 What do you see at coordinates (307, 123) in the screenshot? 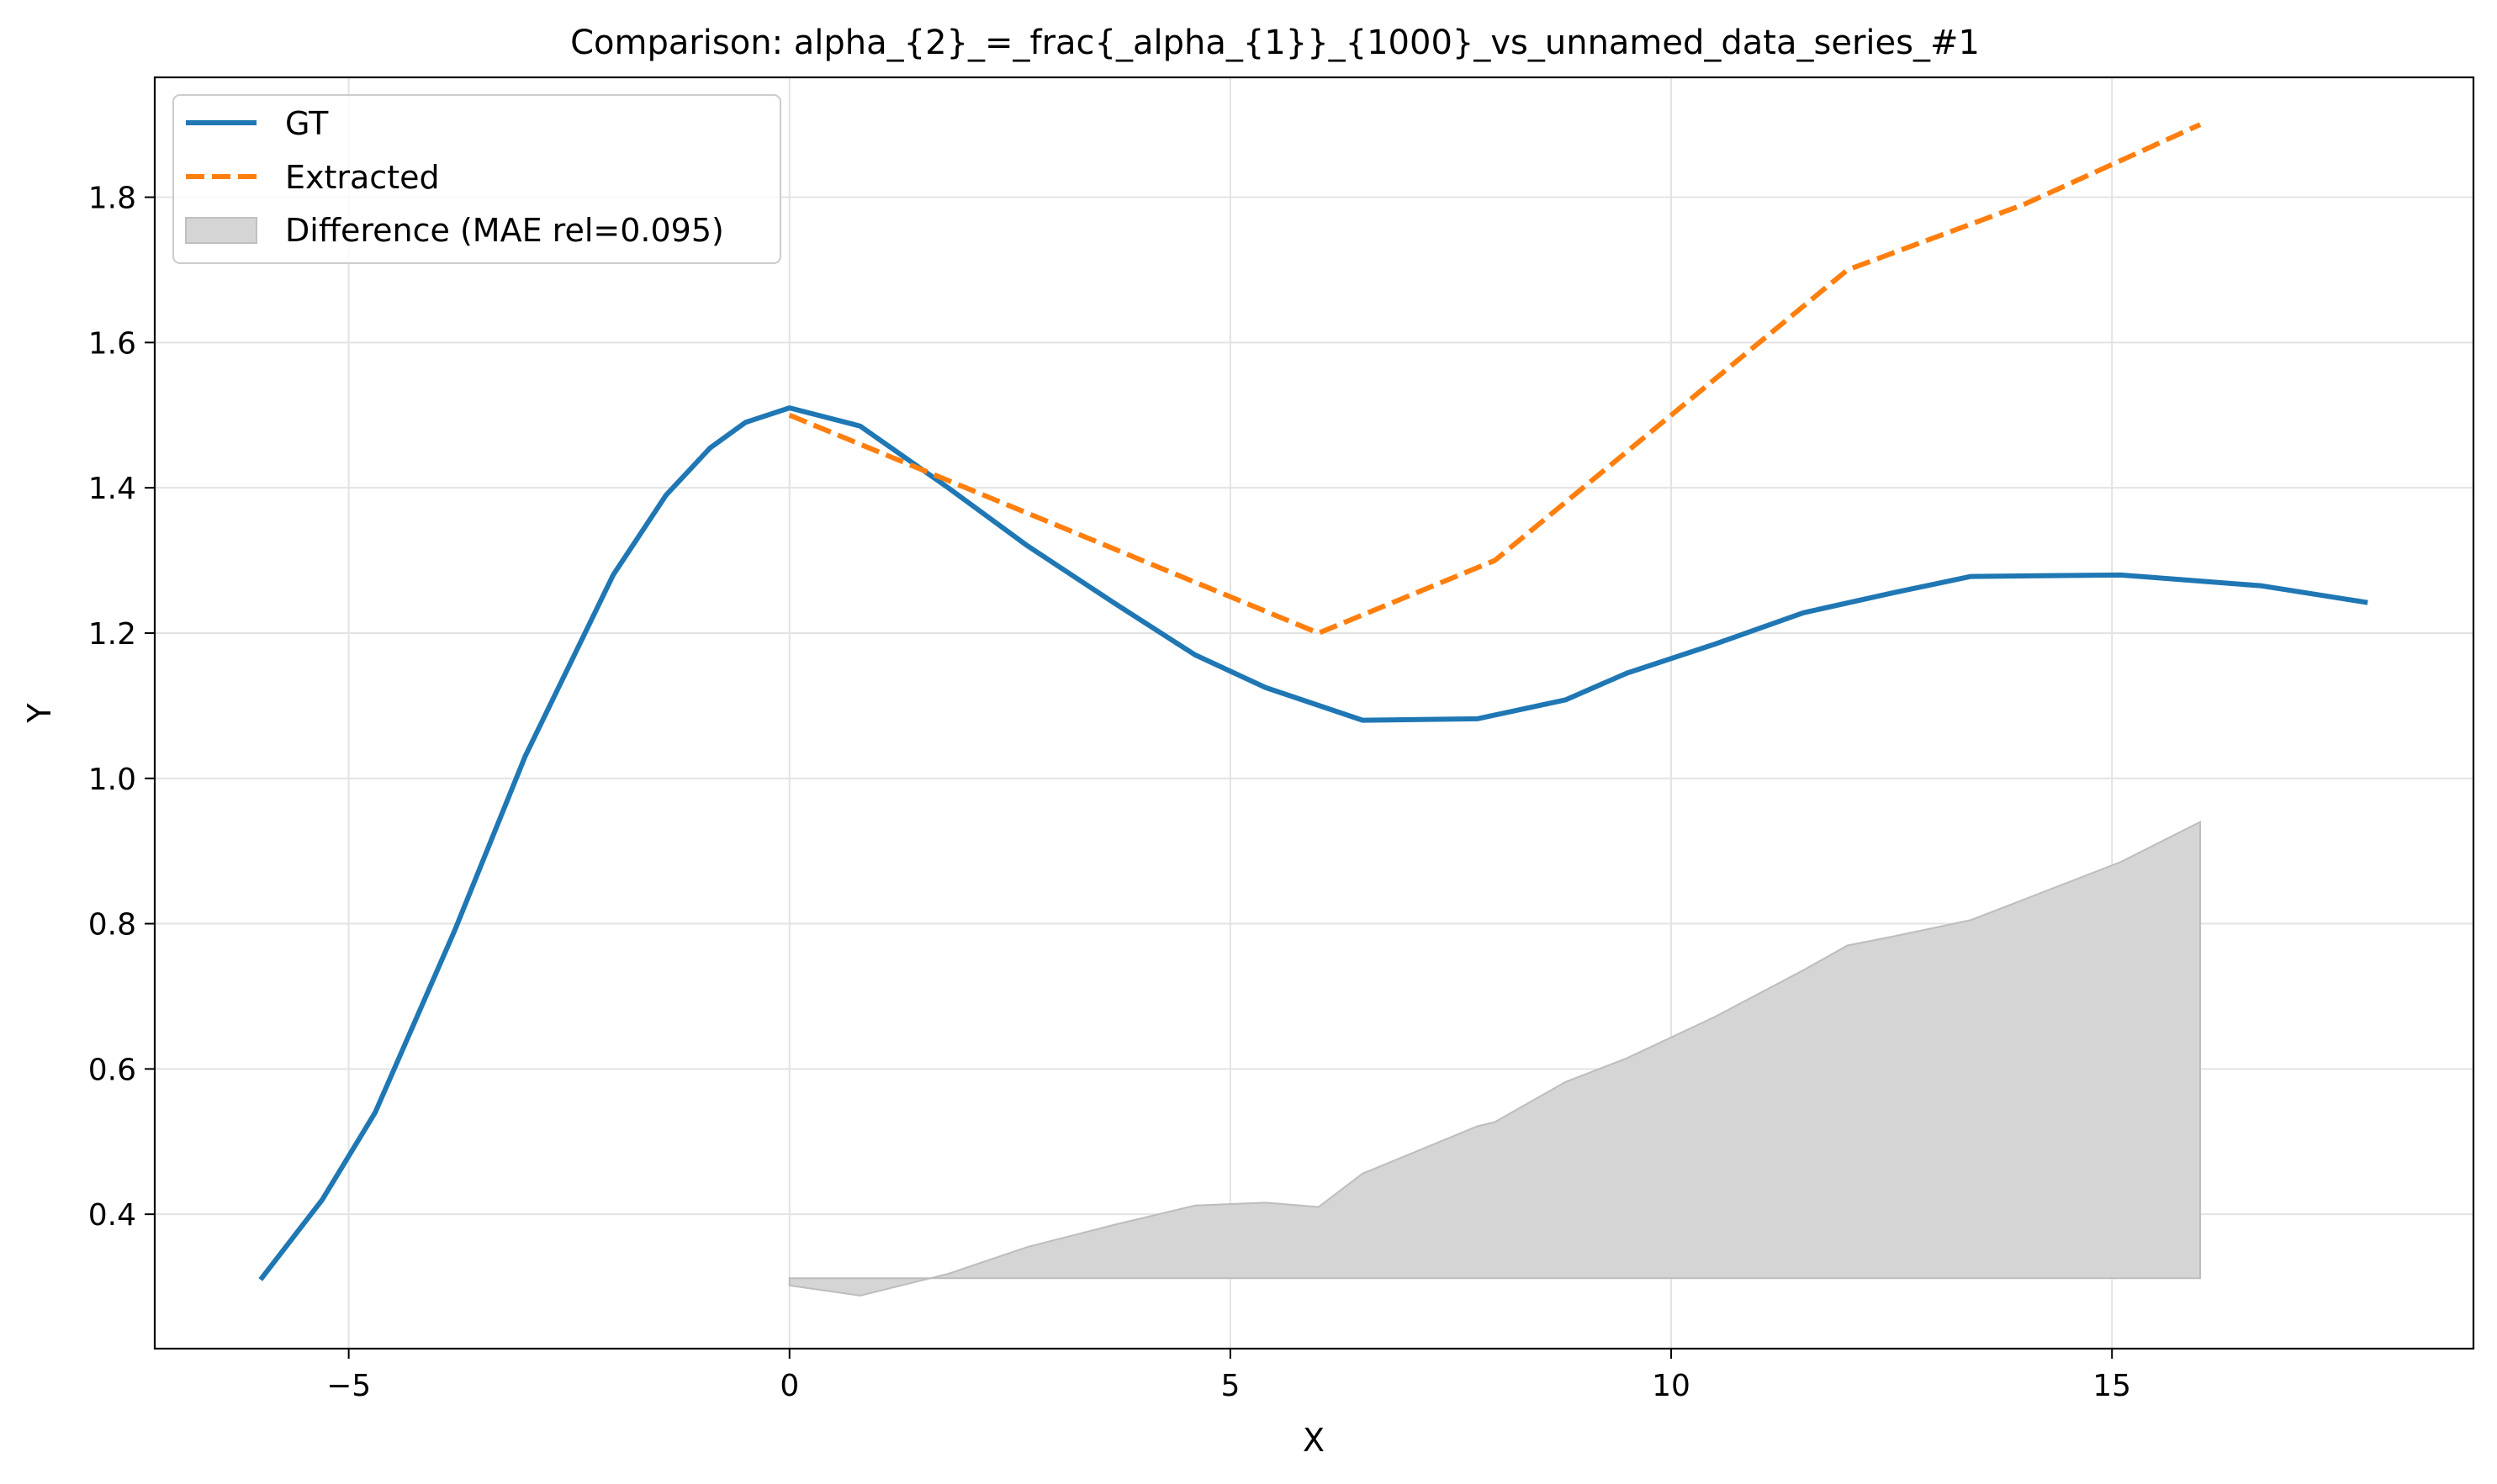
I see `legend-gt-label: GT` at bounding box center [307, 123].